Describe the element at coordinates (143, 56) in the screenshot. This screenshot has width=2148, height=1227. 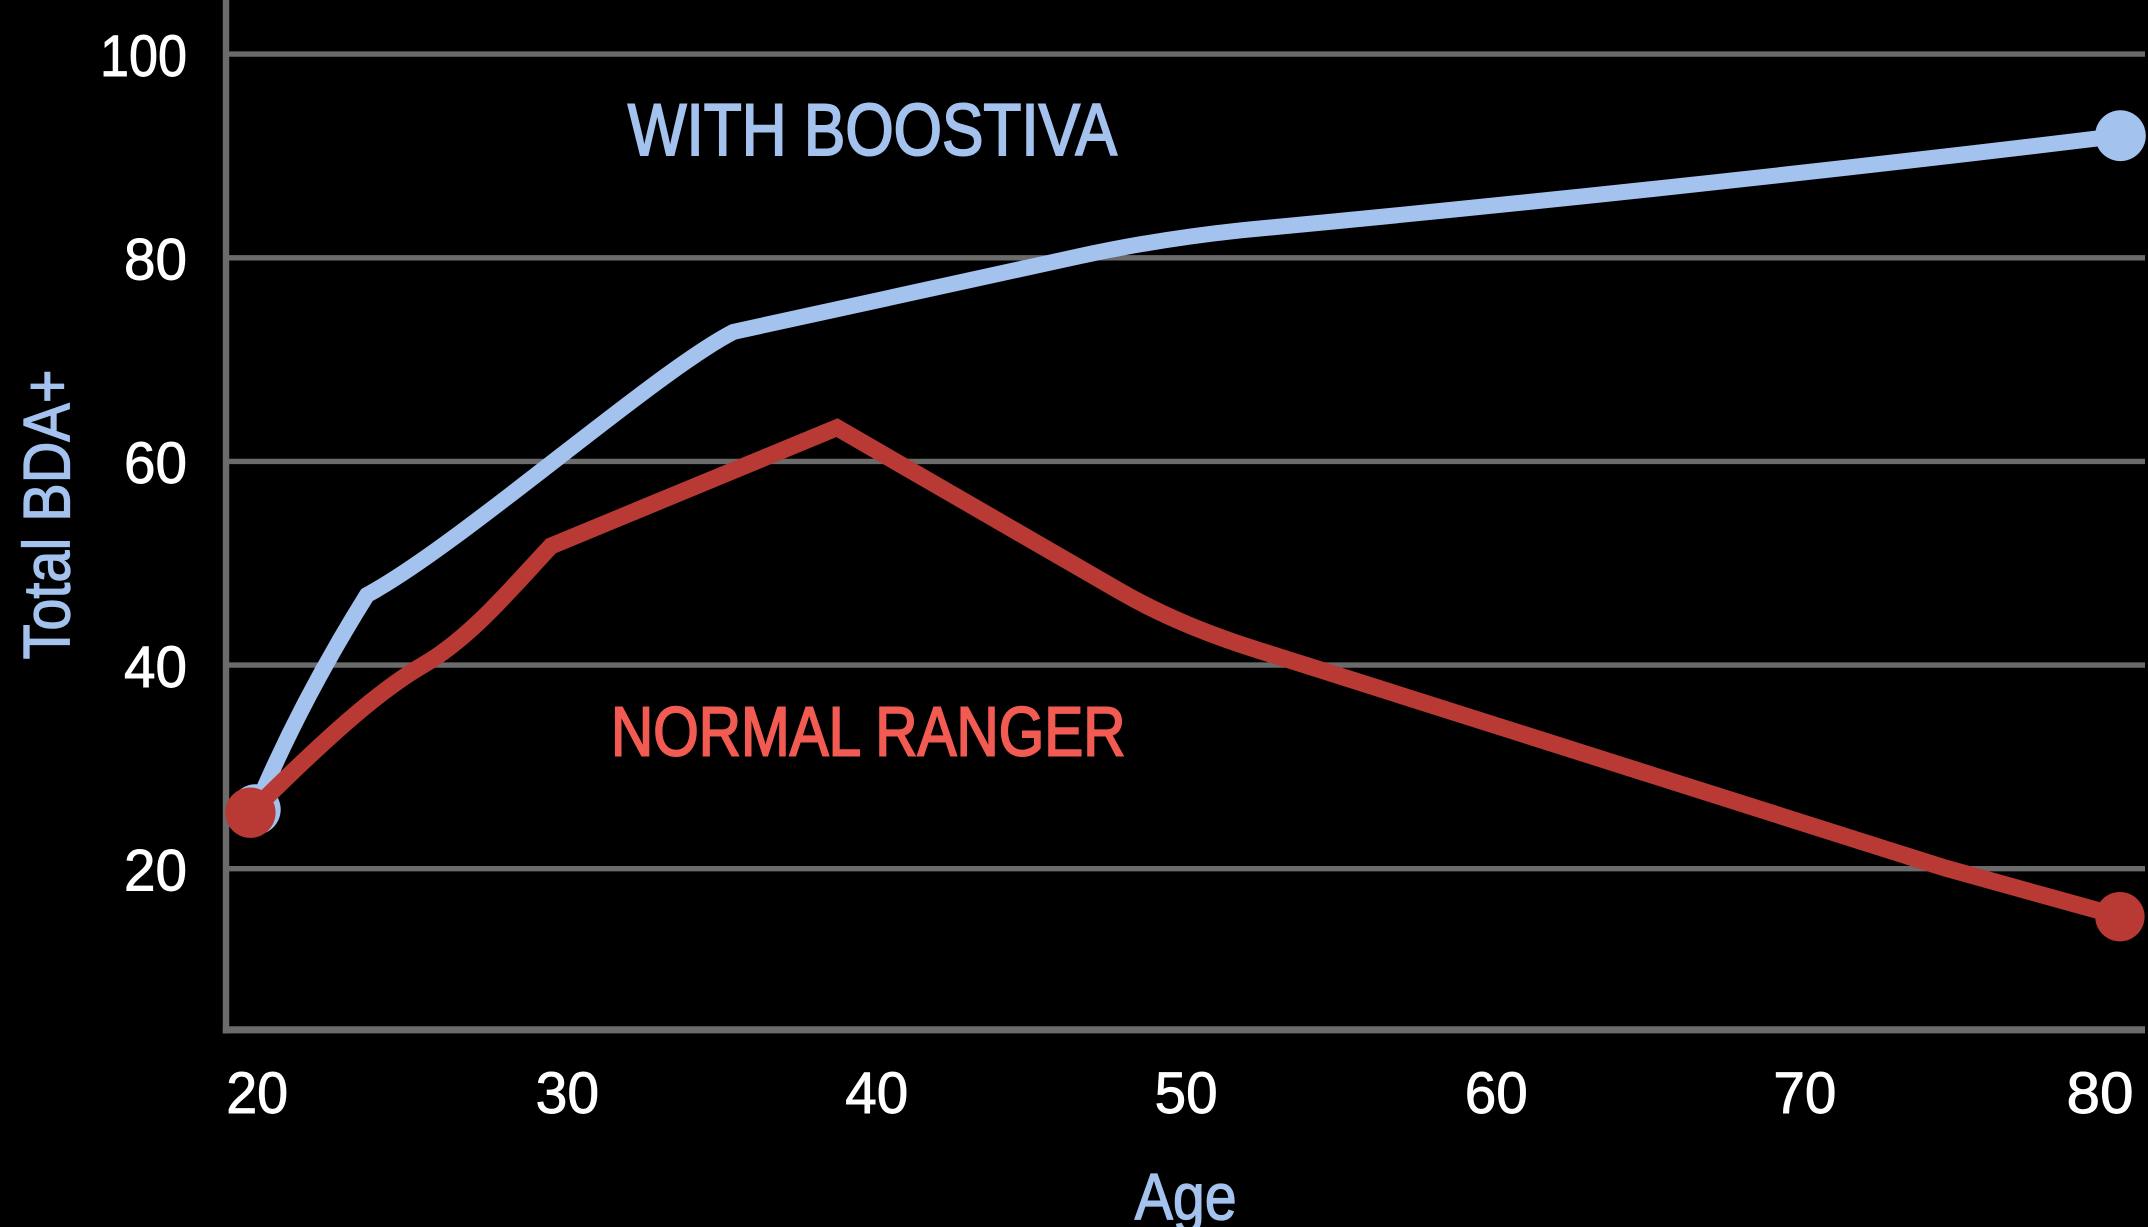
I see `svg-text: 100` at that location.